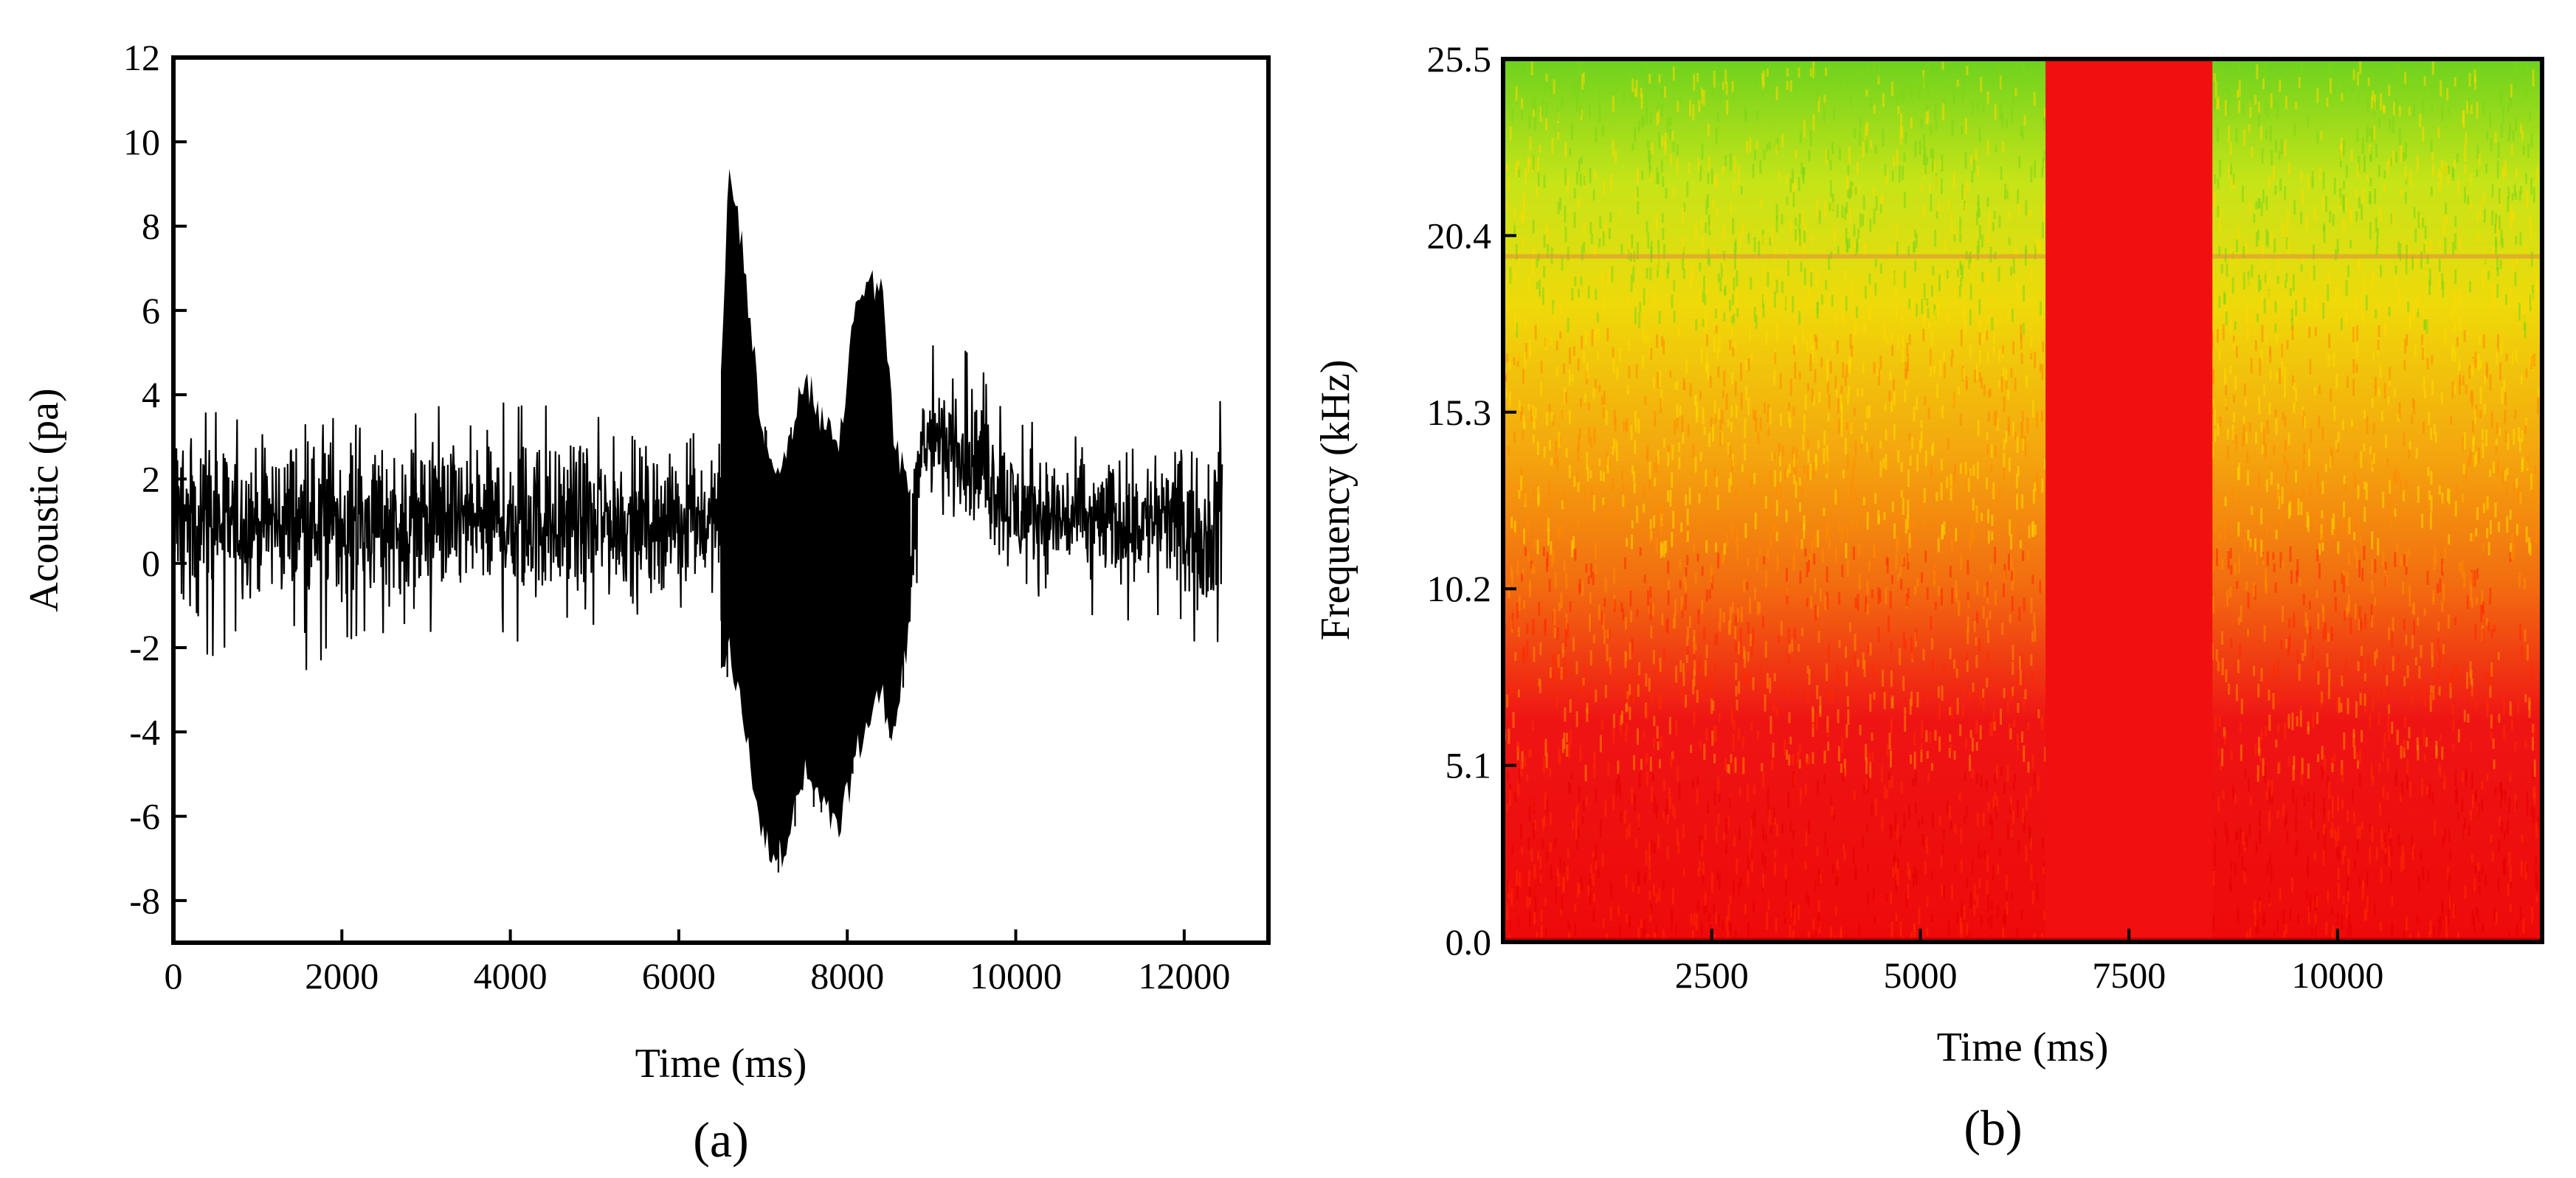  Describe the element at coordinates (151, 564) in the screenshot. I see `y-tick-label-a: 0` at that location.